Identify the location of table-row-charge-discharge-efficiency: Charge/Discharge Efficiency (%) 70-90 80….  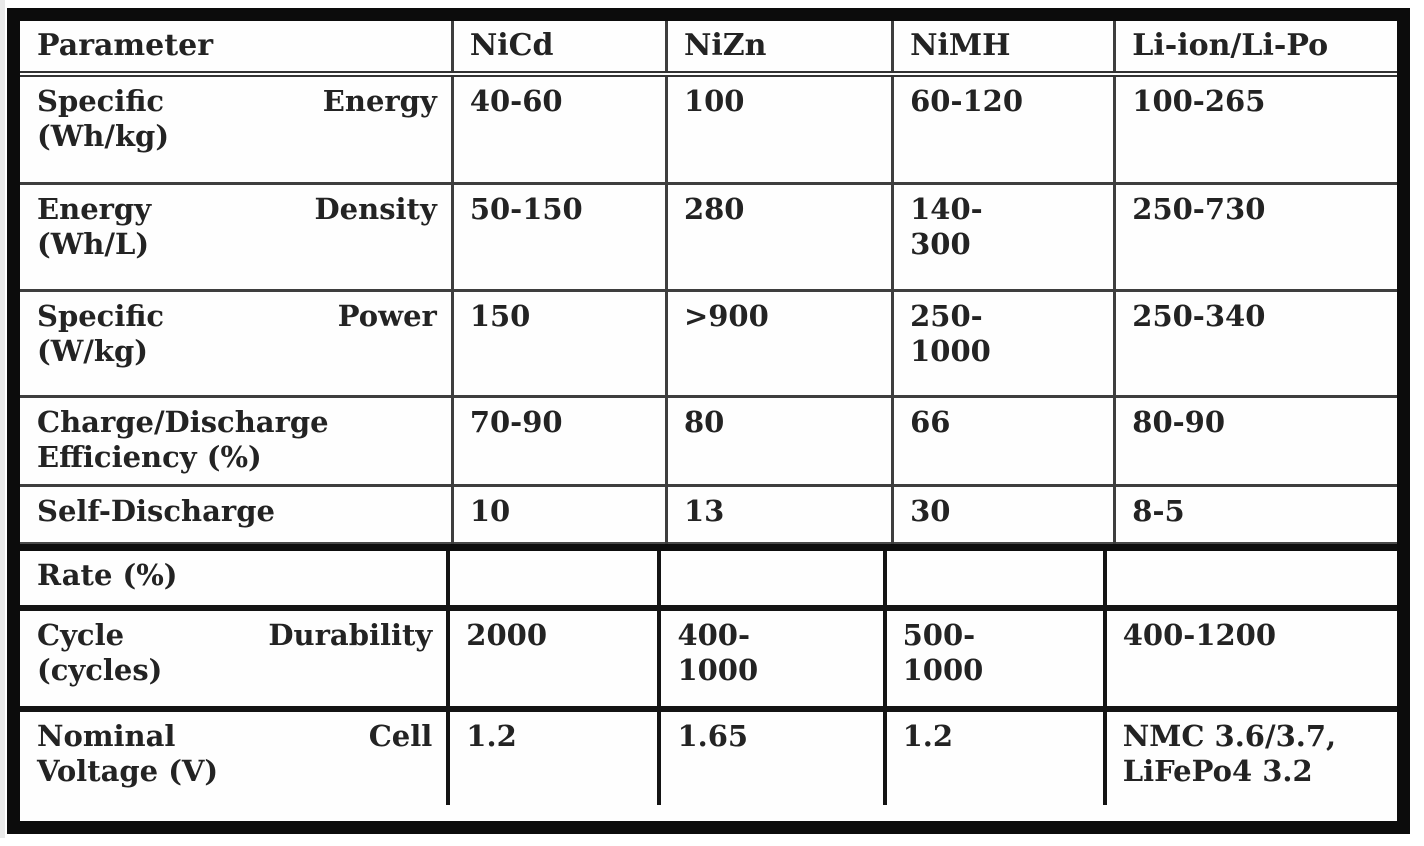
(708, 442).